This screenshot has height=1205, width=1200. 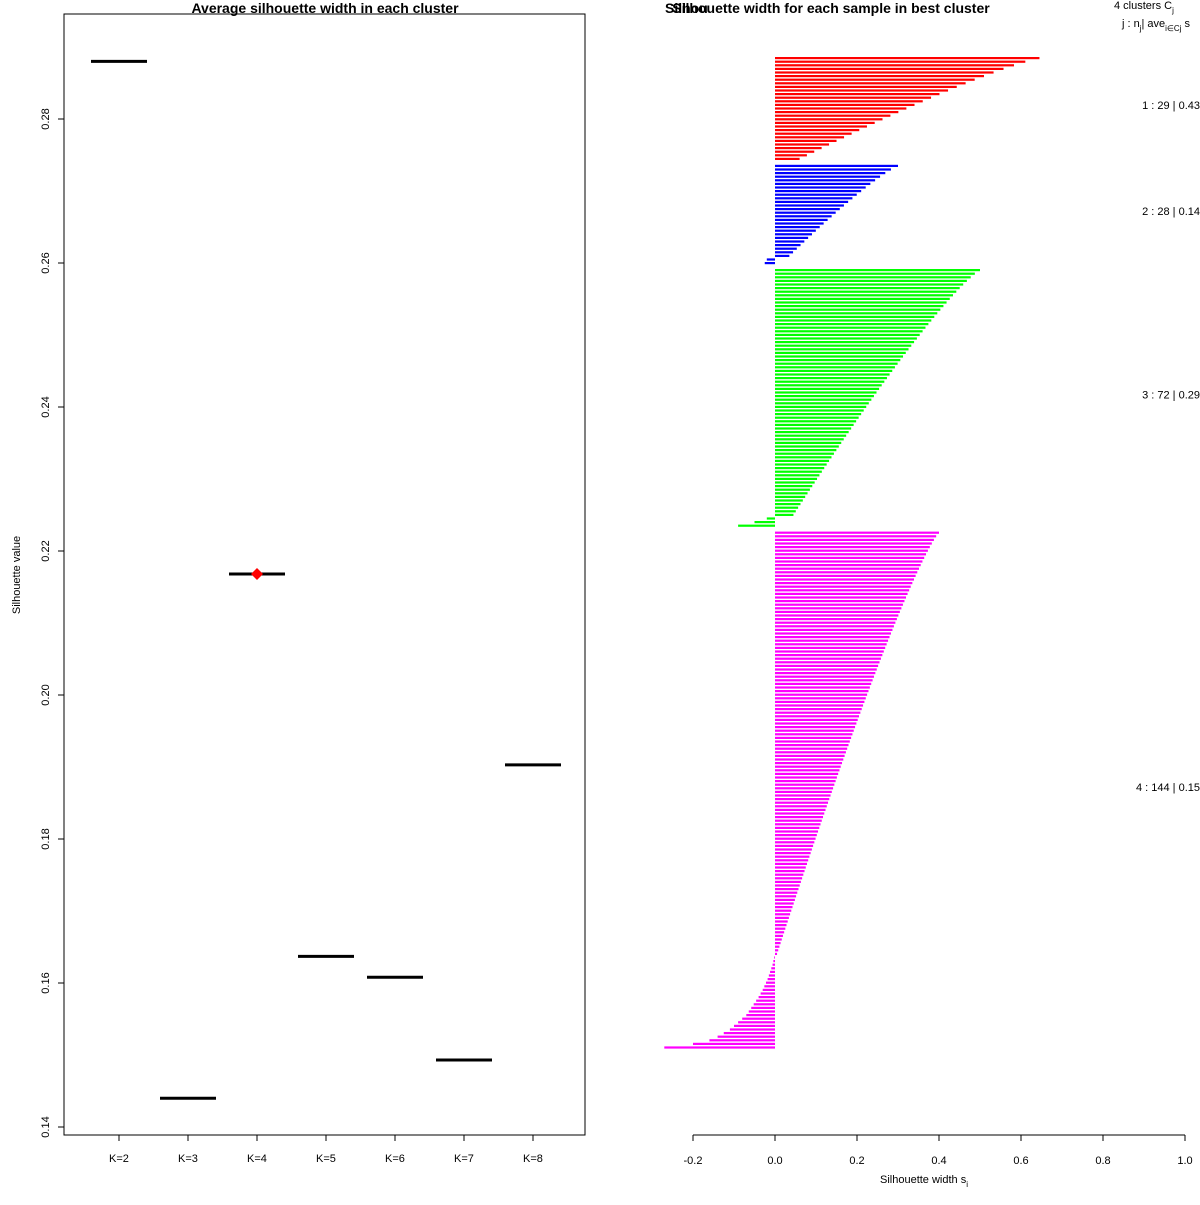 What do you see at coordinates (326, 1159) in the screenshot?
I see `left-x-tick-label: K=5` at bounding box center [326, 1159].